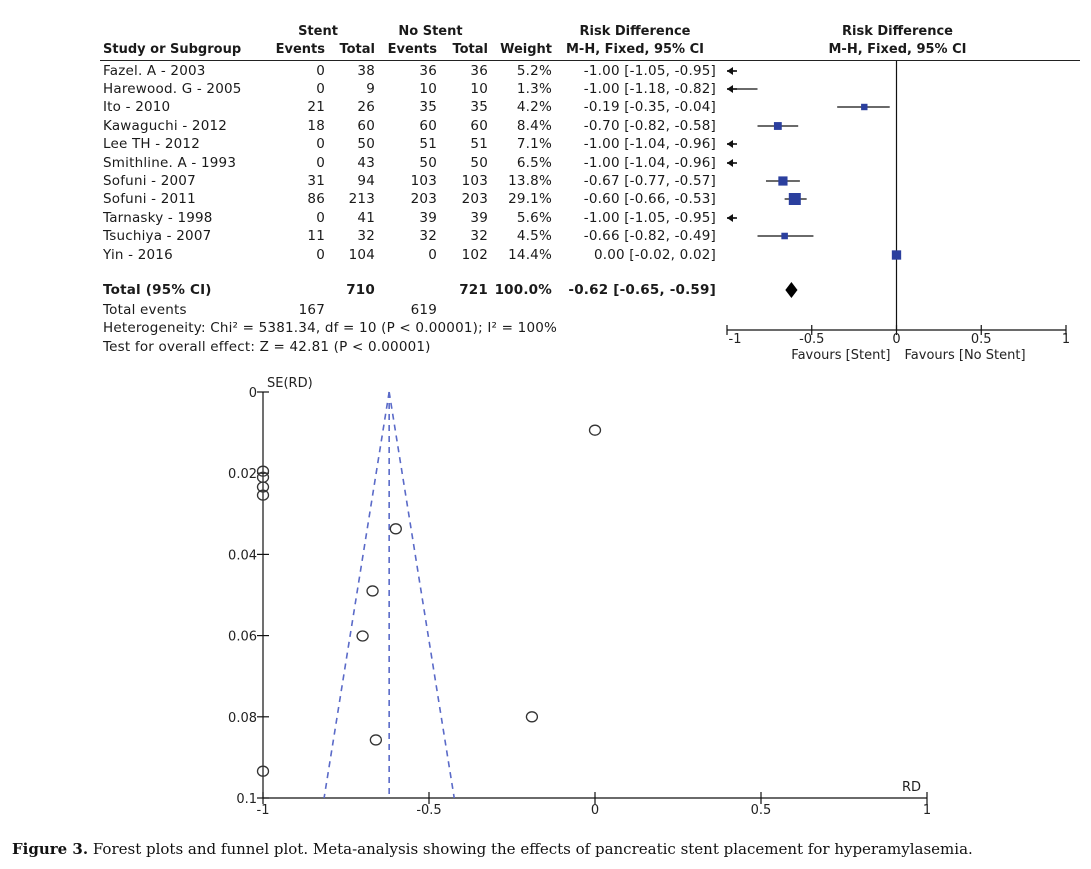  Describe the element at coordinates (479, 144) in the screenshot. I see `total-no-stent: 51` at that location.